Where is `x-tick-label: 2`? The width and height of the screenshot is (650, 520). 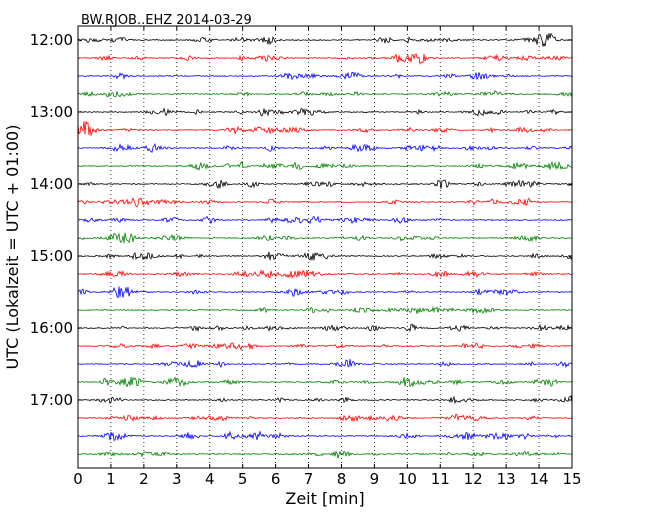 x-tick-label: 2 is located at coordinates (144, 479).